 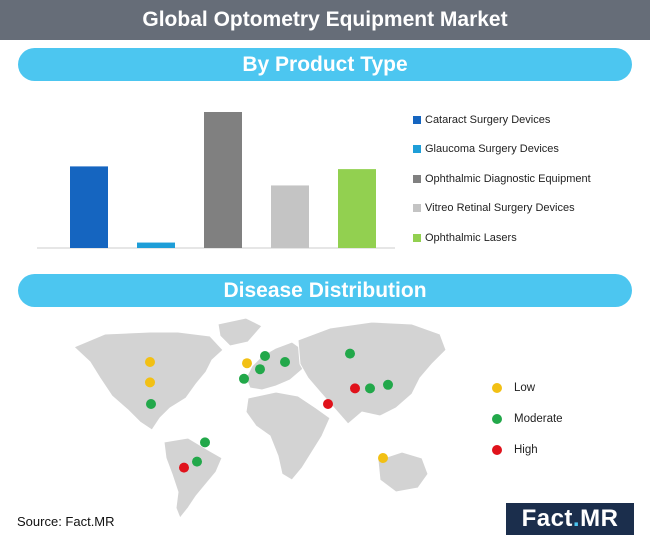 I want to click on europe-landmass, so click(x=276, y=366).